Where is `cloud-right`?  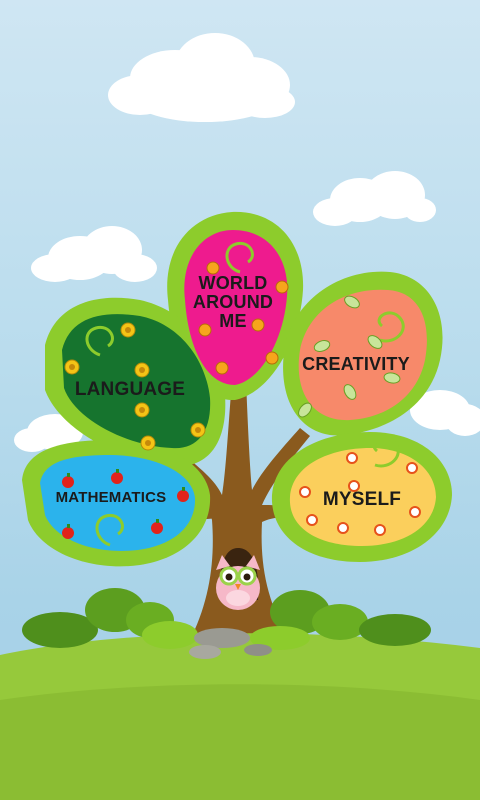 cloud-right is located at coordinates (374, 198).